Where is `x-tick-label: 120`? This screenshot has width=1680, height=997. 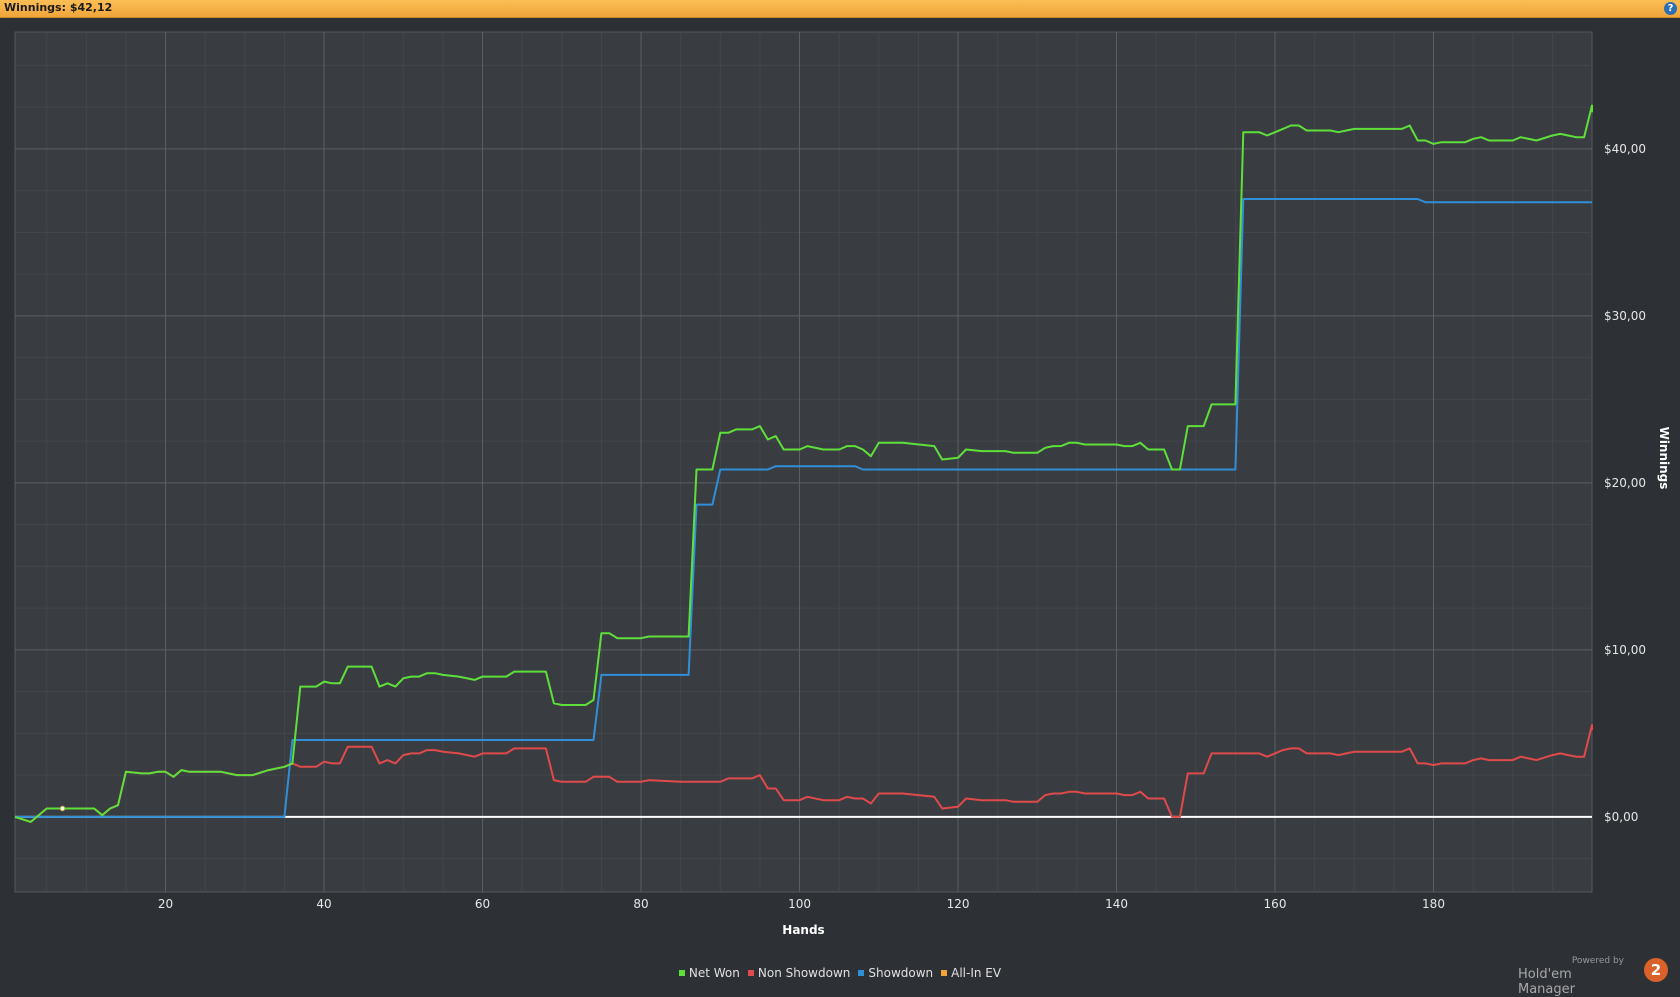
x-tick-label: 120 is located at coordinates (958, 904).